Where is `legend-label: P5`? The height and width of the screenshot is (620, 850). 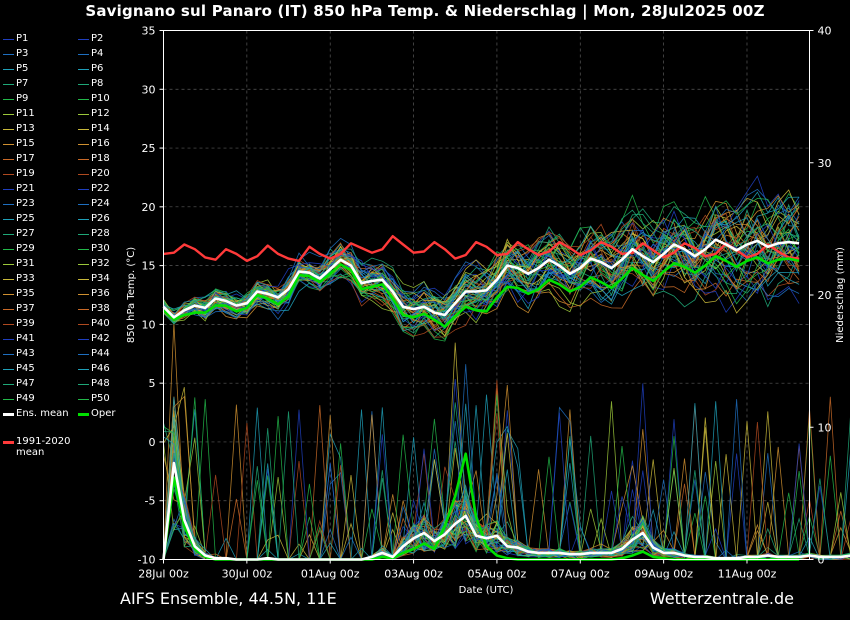
legend-label: P5 is located at coordinates (22, 68).